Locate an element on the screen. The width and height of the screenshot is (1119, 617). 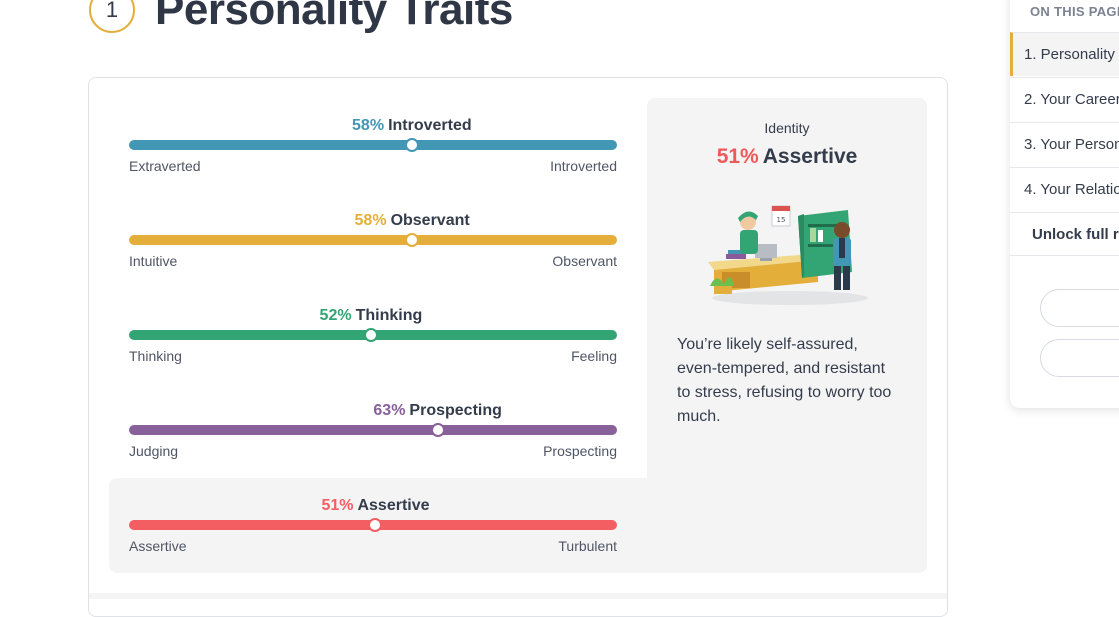
trait-left-label: Judging is located at coordinates (154, 451).